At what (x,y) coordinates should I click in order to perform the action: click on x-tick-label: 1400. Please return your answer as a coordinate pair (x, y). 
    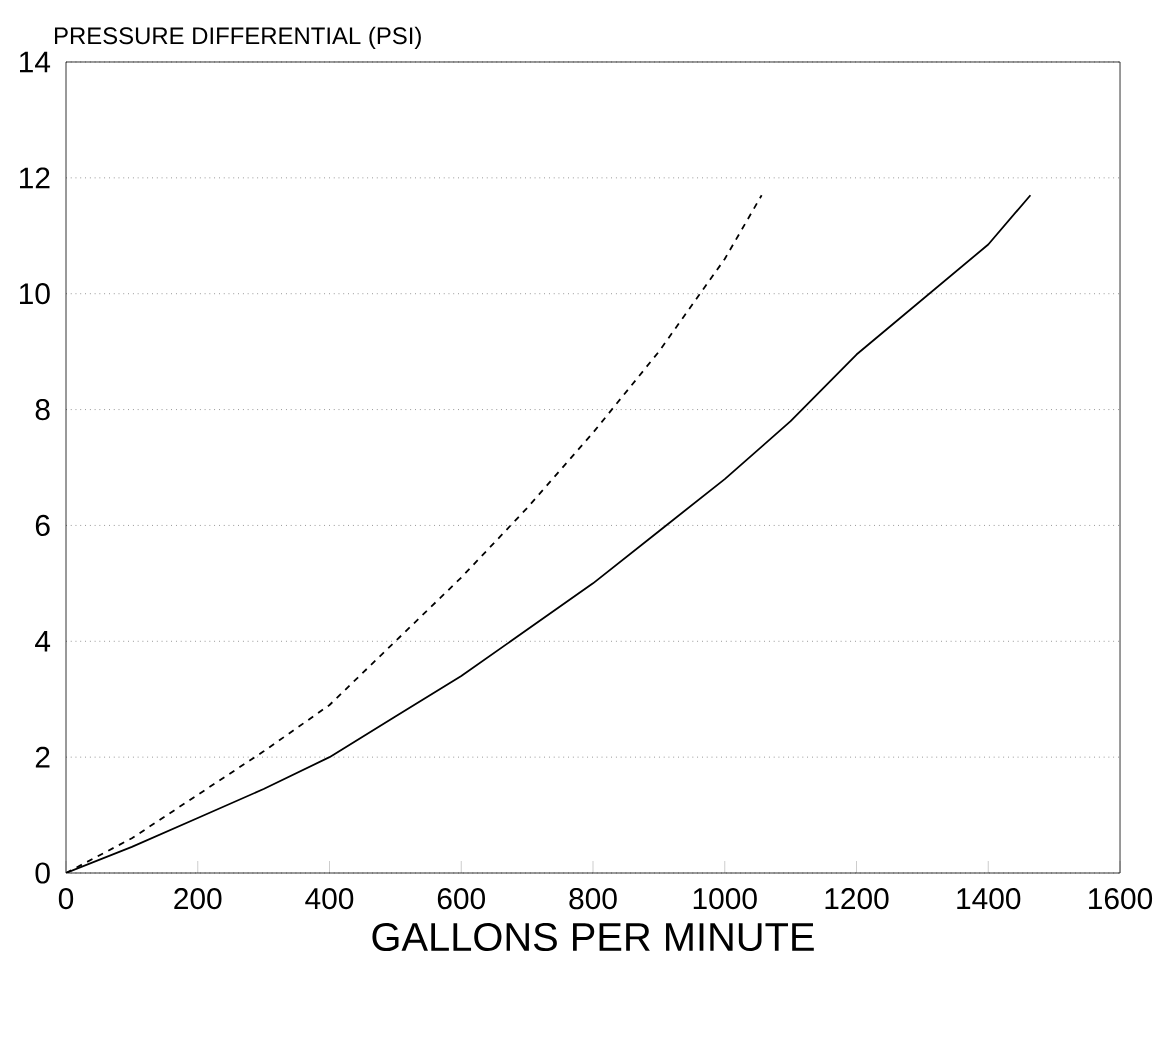
    Looking at the image, I should click on (989, 899).